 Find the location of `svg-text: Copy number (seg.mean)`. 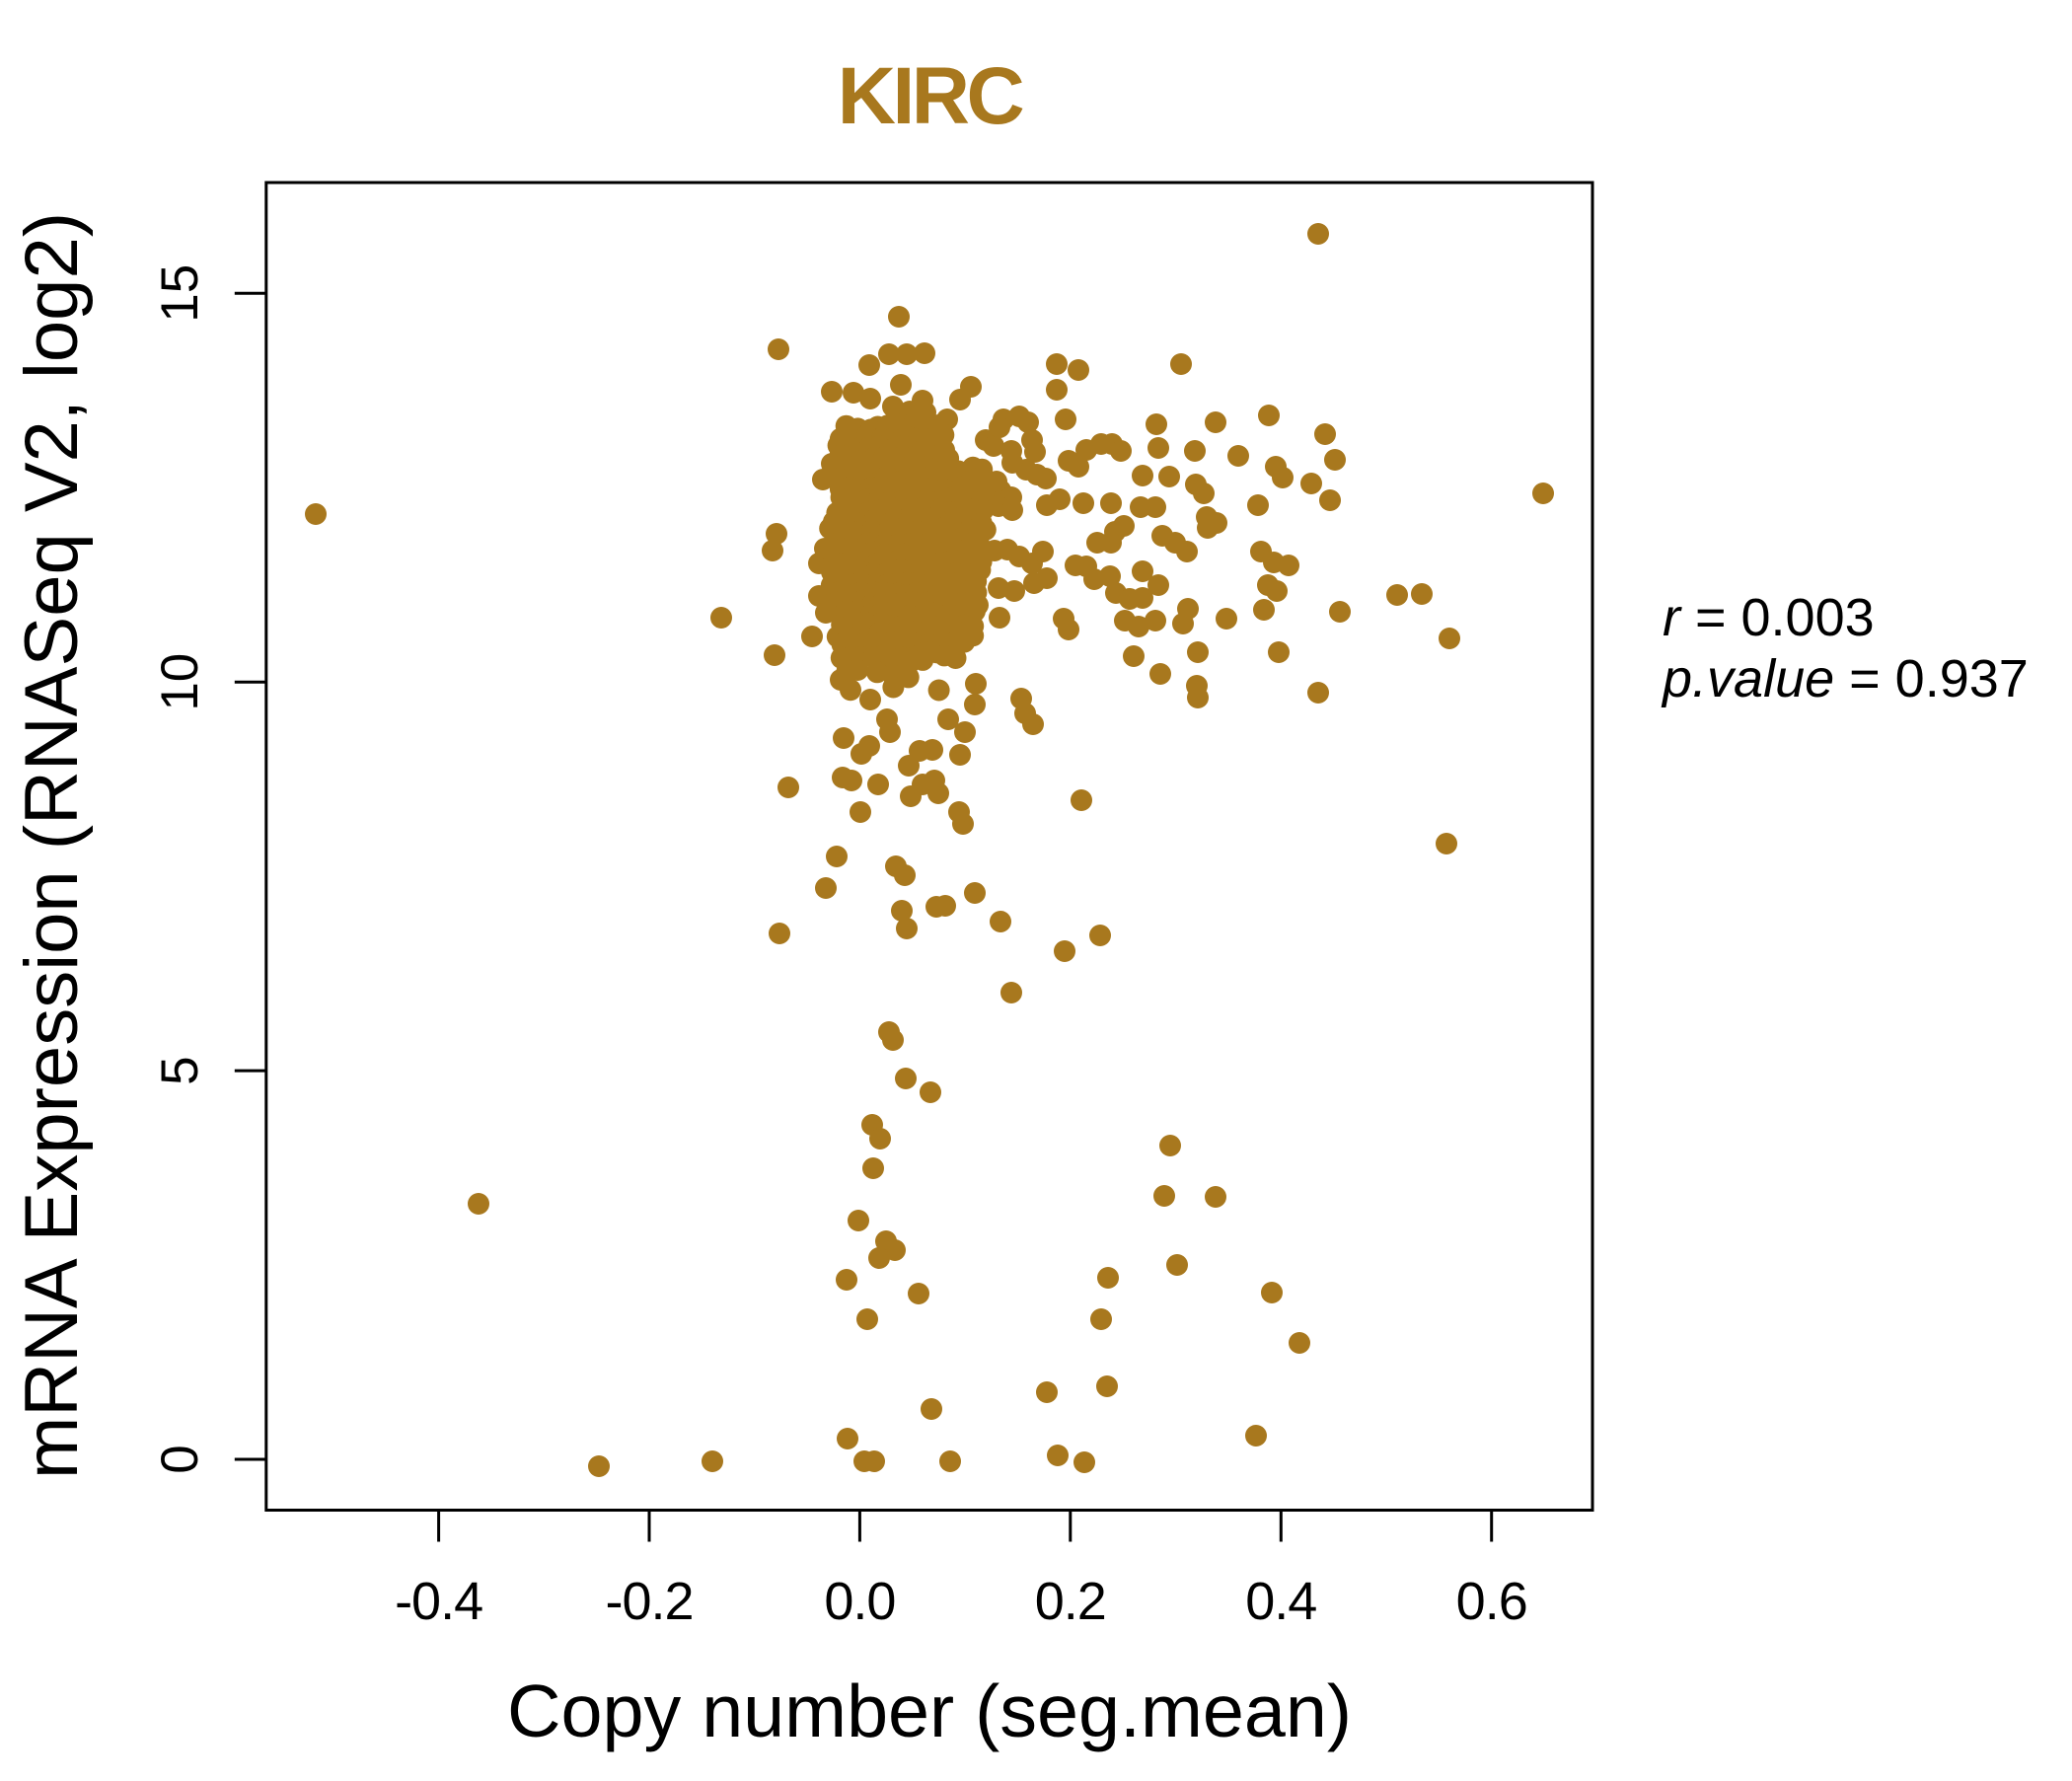

svg-text: Copy number (seg.mean) is located at coordinates (929, 1711).